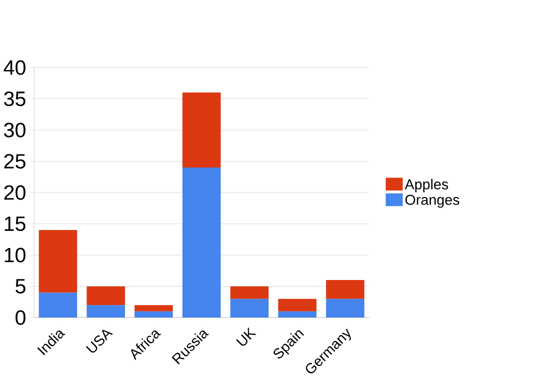 This screenshot has height=383, width=560. What do you see at coordinates (432, 201) in the screenshot?
I see `legend-label: Oranges` at bounding box center [432, 201].